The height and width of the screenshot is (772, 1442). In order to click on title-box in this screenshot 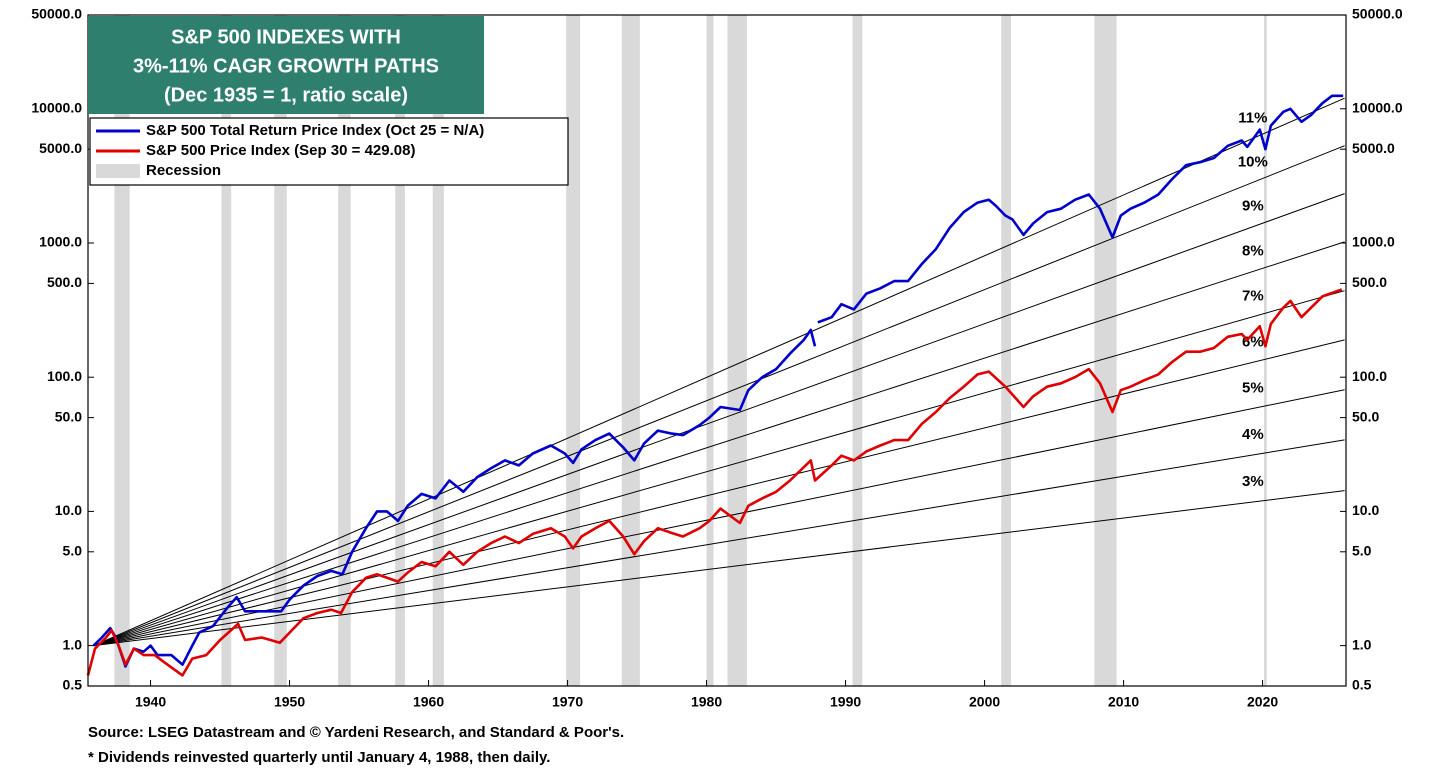, I will do `click(286, 65)`.